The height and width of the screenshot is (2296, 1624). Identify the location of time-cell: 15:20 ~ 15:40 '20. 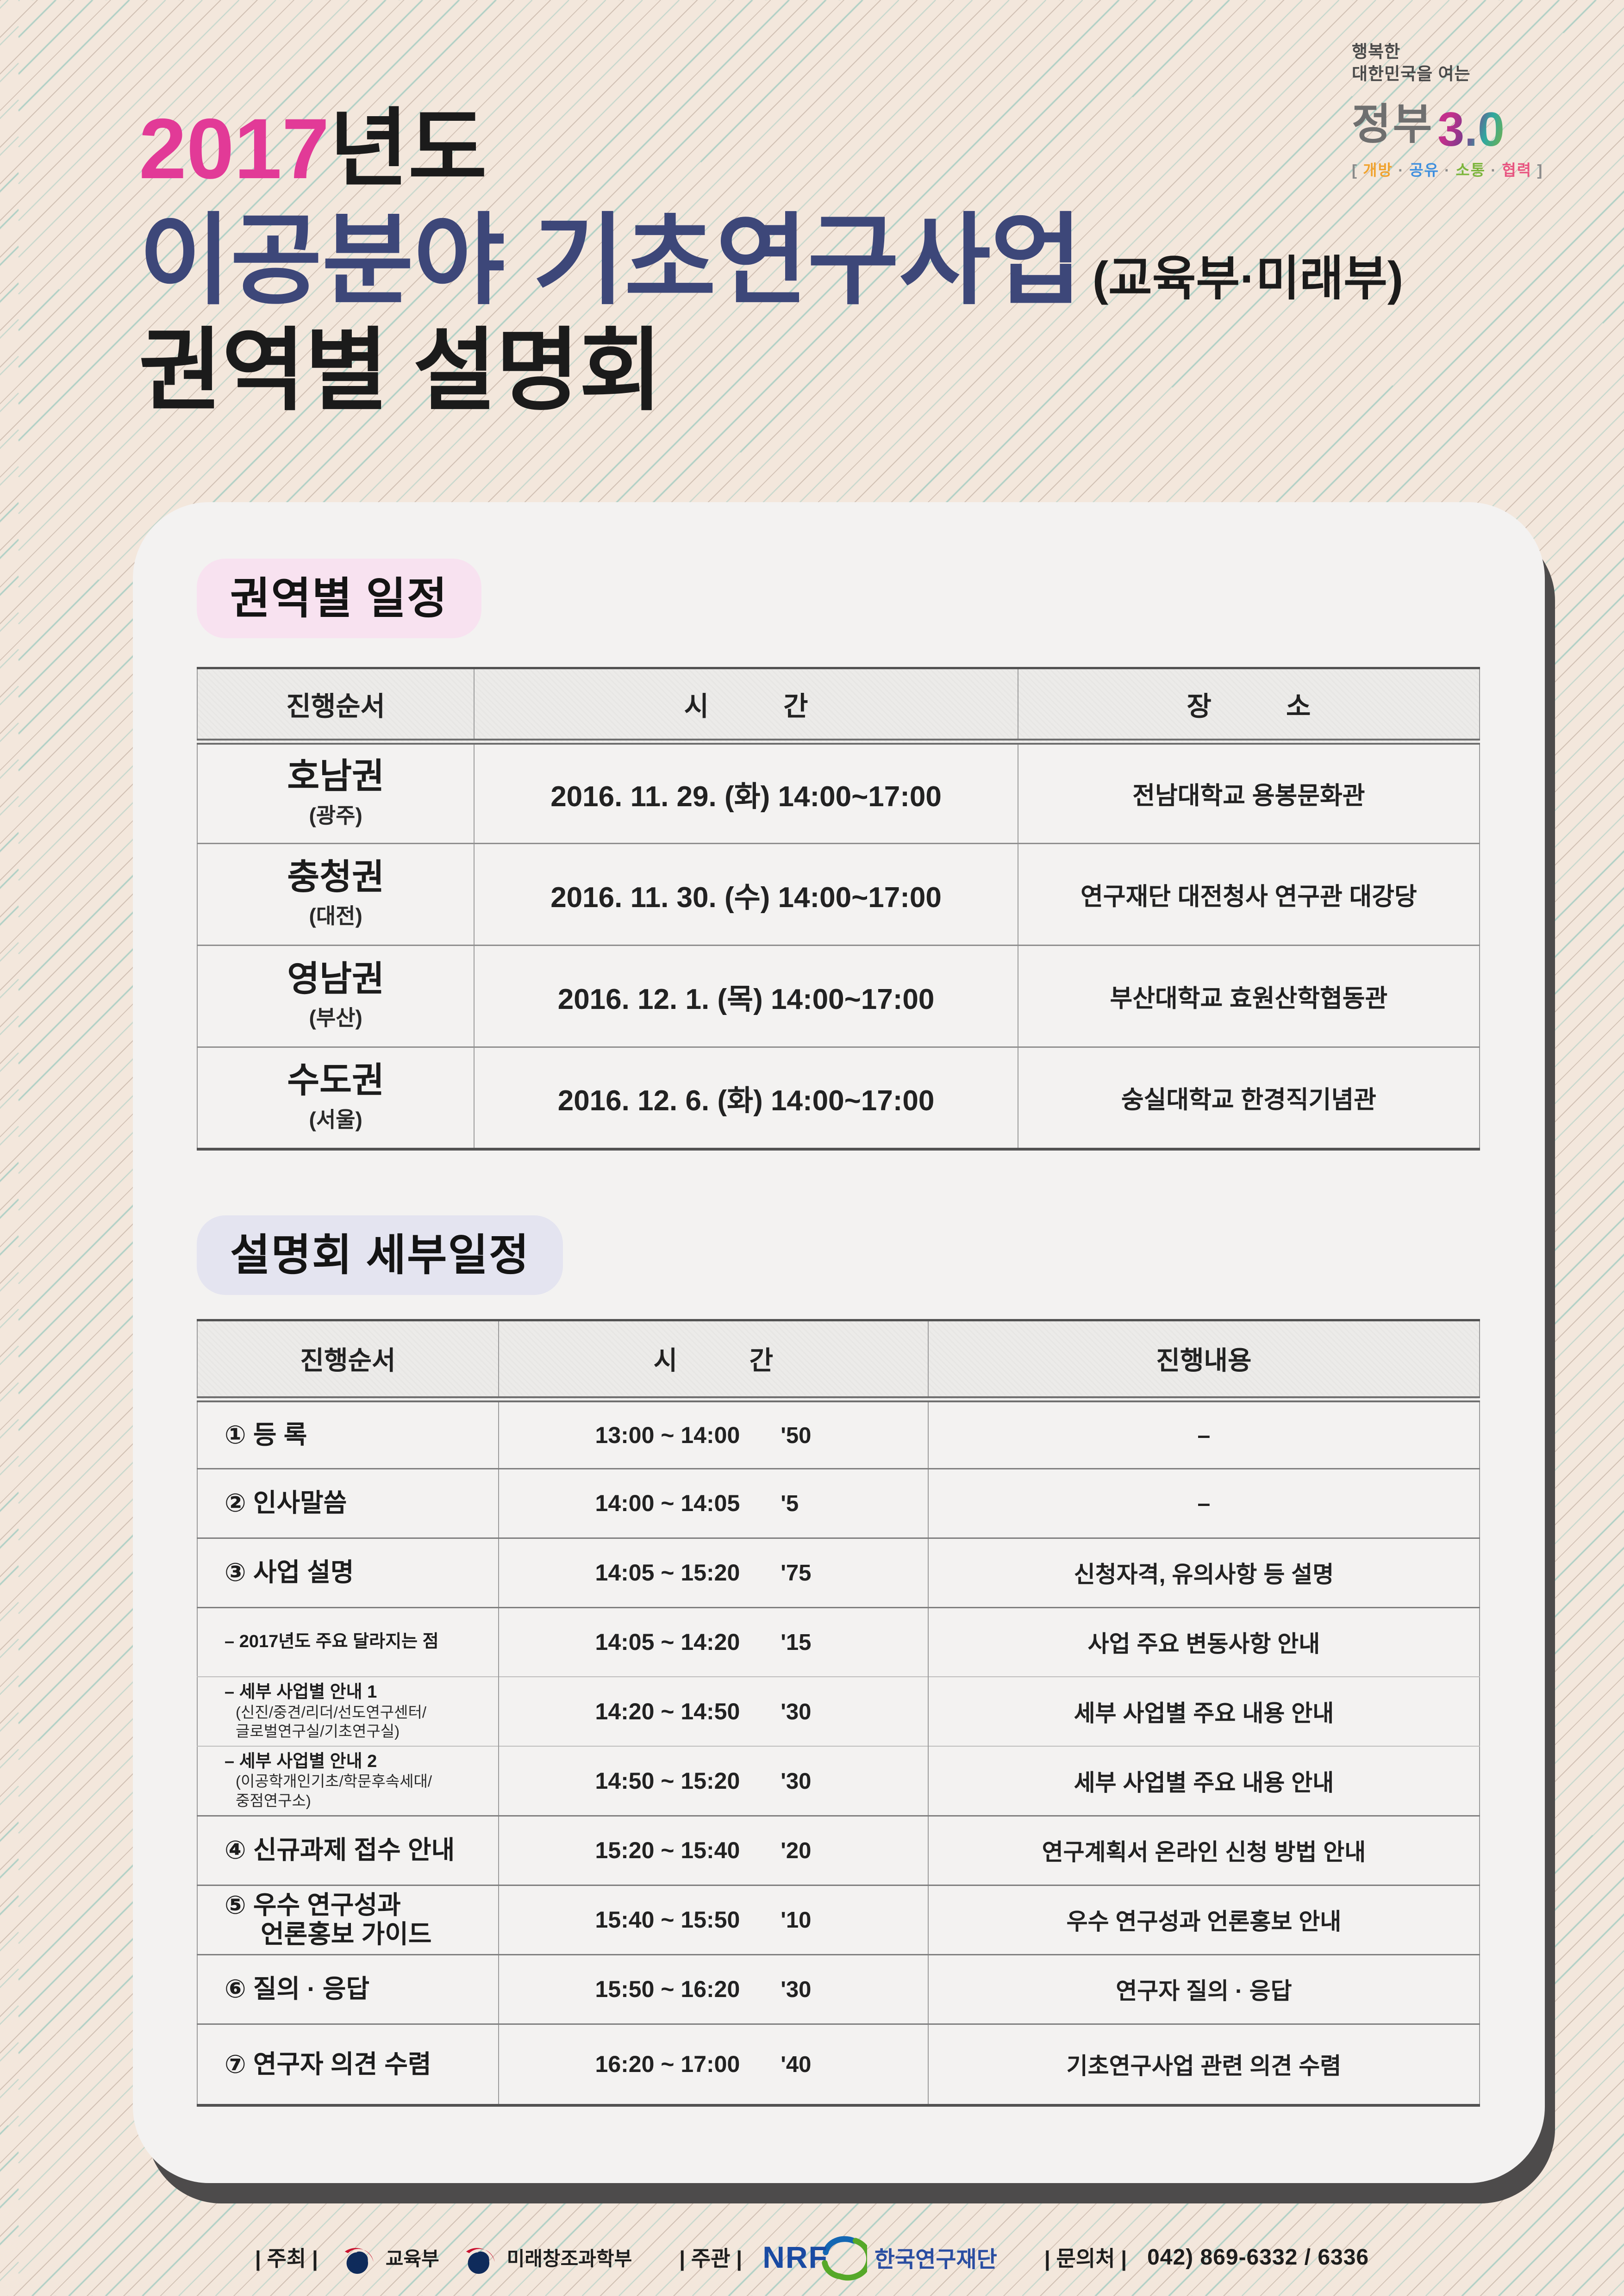
(713, 1850).